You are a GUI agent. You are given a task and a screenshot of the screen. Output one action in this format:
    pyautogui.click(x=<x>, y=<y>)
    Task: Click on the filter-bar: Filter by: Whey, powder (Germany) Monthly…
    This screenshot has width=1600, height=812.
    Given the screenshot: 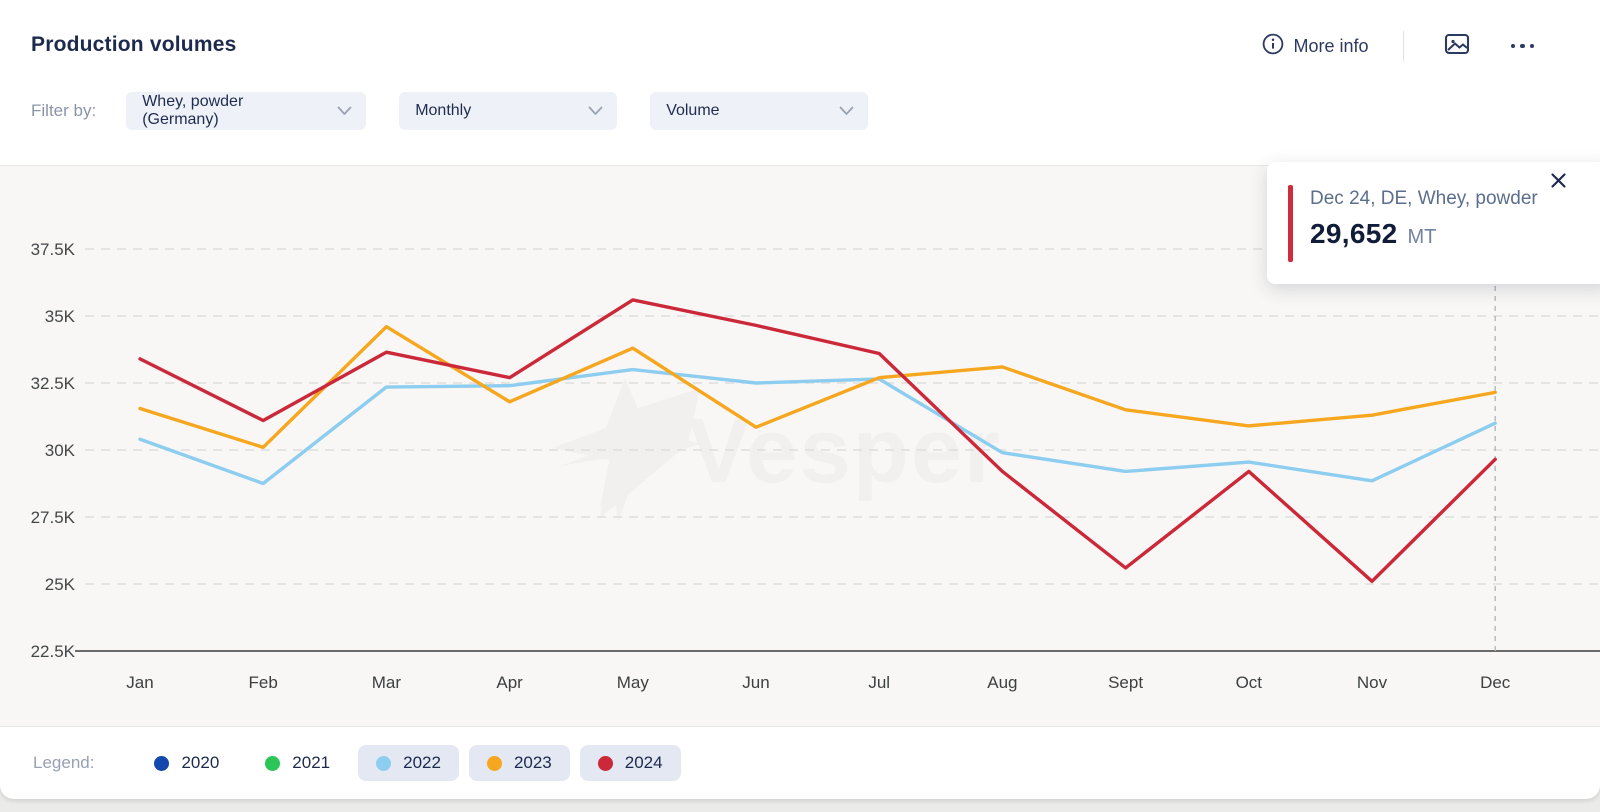 What is the action you would take?
    pyautogui.click(x=466, y=111)
    